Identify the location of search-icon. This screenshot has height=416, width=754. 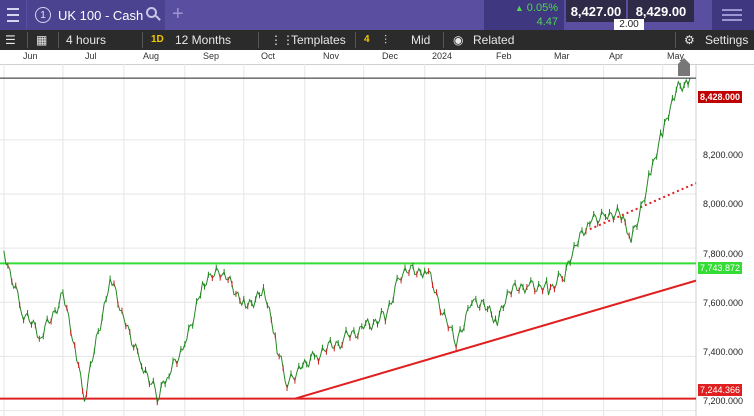
(151, 12).